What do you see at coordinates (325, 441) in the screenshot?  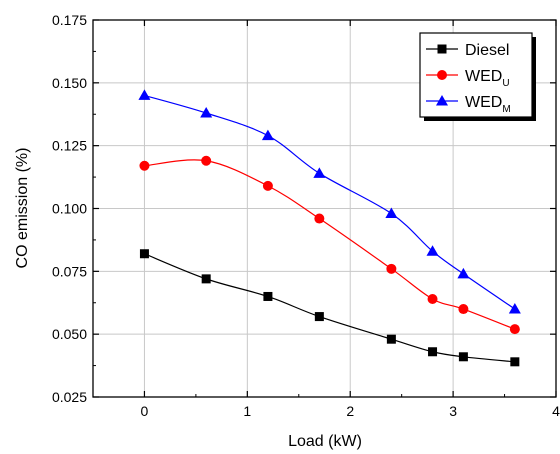 I see `x-axis-title: Load (kW)` at bounding box center [325, 441].